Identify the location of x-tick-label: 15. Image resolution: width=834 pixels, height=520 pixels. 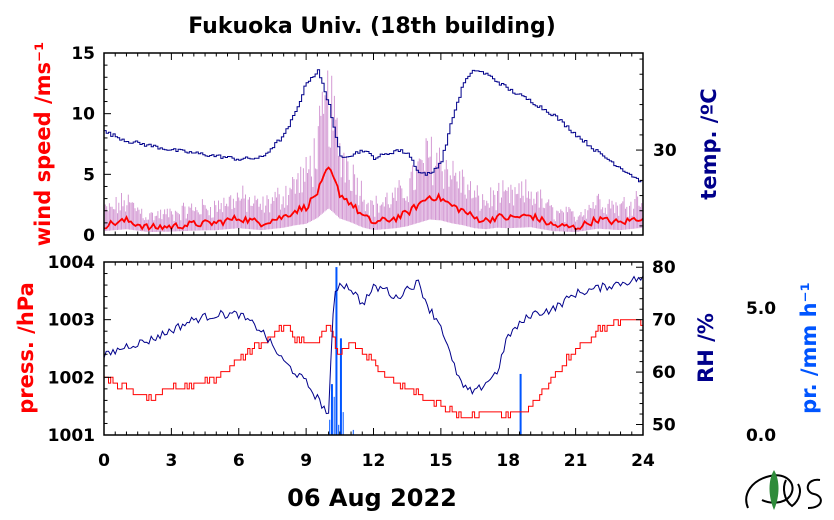
(441, 461).